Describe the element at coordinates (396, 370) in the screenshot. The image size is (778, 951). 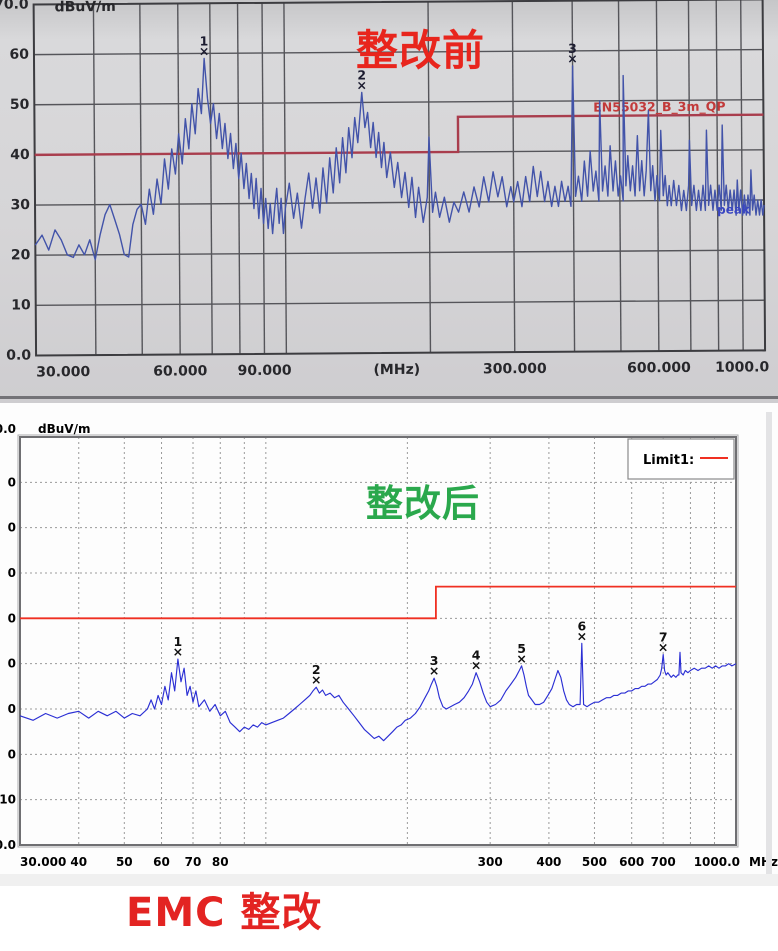
I see `svg-text: (MHz)` at that location.